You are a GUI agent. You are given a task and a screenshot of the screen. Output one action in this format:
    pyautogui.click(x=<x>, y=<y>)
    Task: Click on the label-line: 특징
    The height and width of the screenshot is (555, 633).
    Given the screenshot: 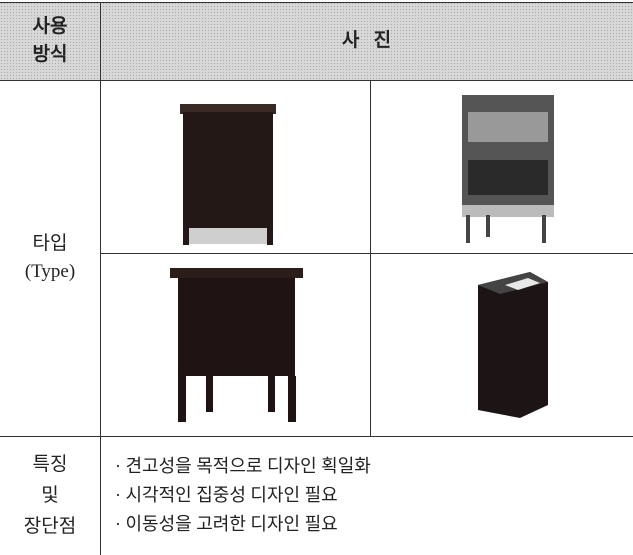 What is the action you would take?
    pyautogui.click(x=50, y=464)
    